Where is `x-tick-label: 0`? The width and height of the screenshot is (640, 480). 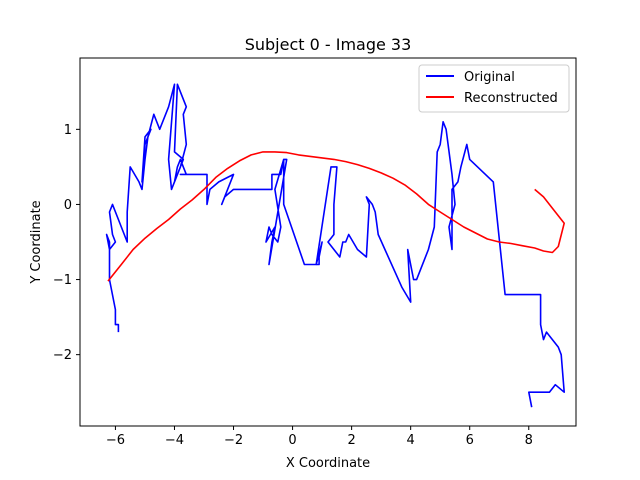
x-tick-label: 0 is located at coordinates (292, 440).